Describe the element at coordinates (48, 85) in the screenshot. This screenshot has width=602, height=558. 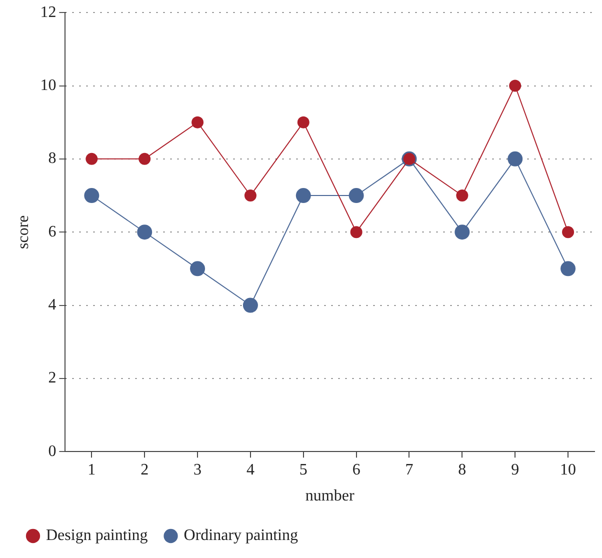
I see `y-tick-label: 10` at that location.